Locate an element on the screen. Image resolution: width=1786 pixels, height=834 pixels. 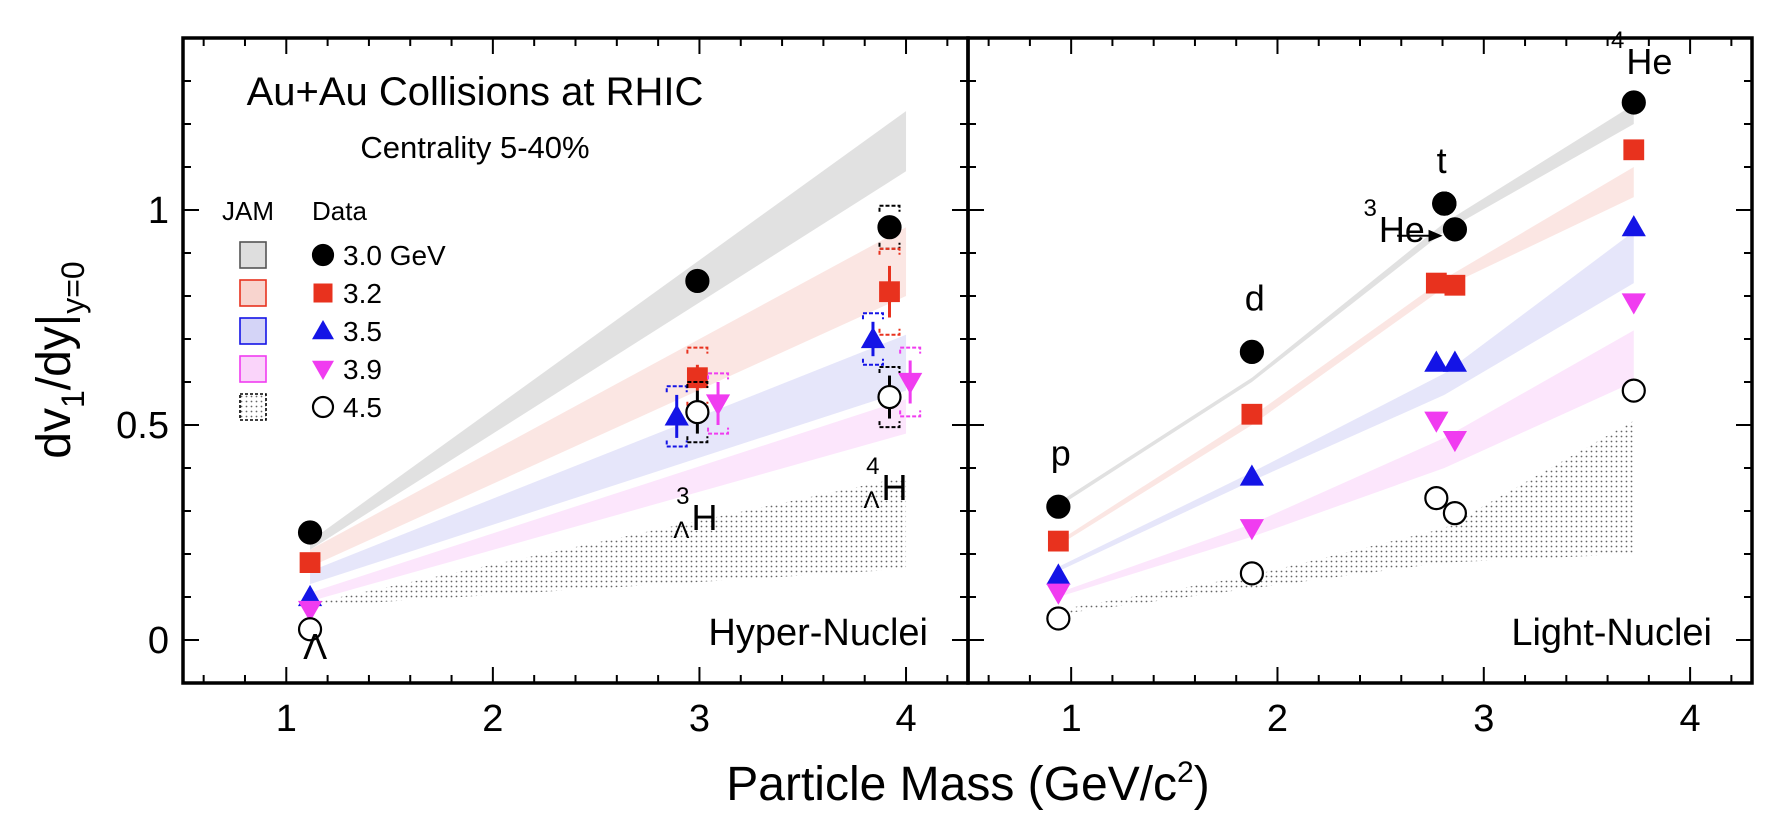
chart-subtitle: Centrality 5-40% is located at coordinates (474, 147).